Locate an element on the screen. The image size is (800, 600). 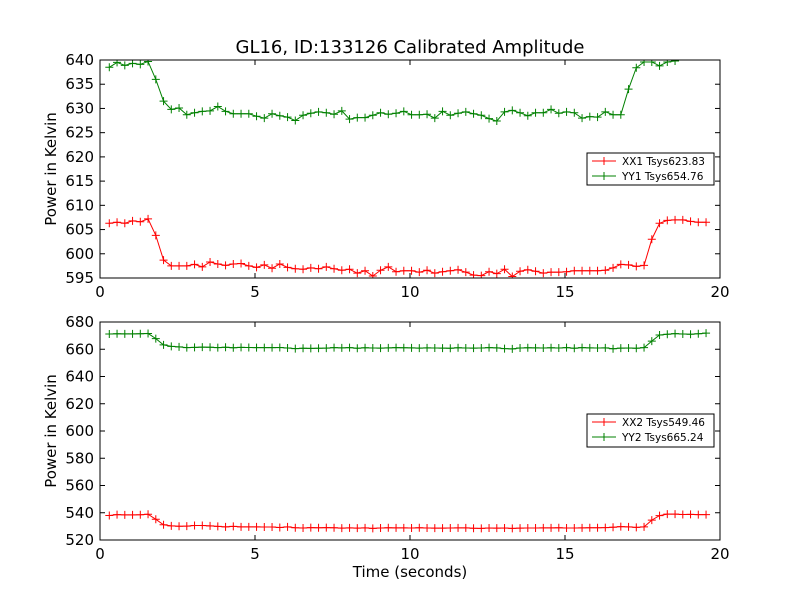
top-ytick-label: 610 is located at coordinates (79, 205).